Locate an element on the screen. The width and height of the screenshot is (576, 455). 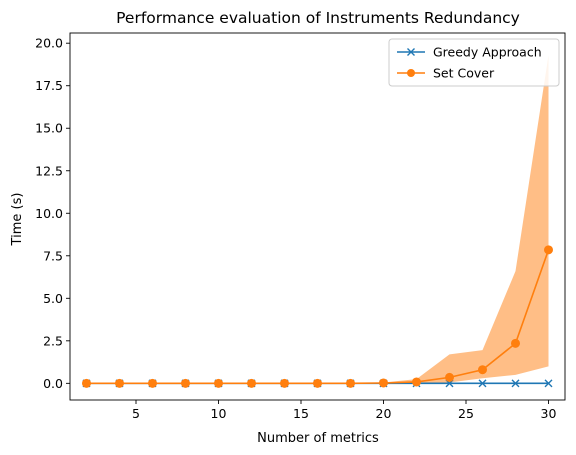
x-tick-label: 30 is located at coordinates (549, 413).